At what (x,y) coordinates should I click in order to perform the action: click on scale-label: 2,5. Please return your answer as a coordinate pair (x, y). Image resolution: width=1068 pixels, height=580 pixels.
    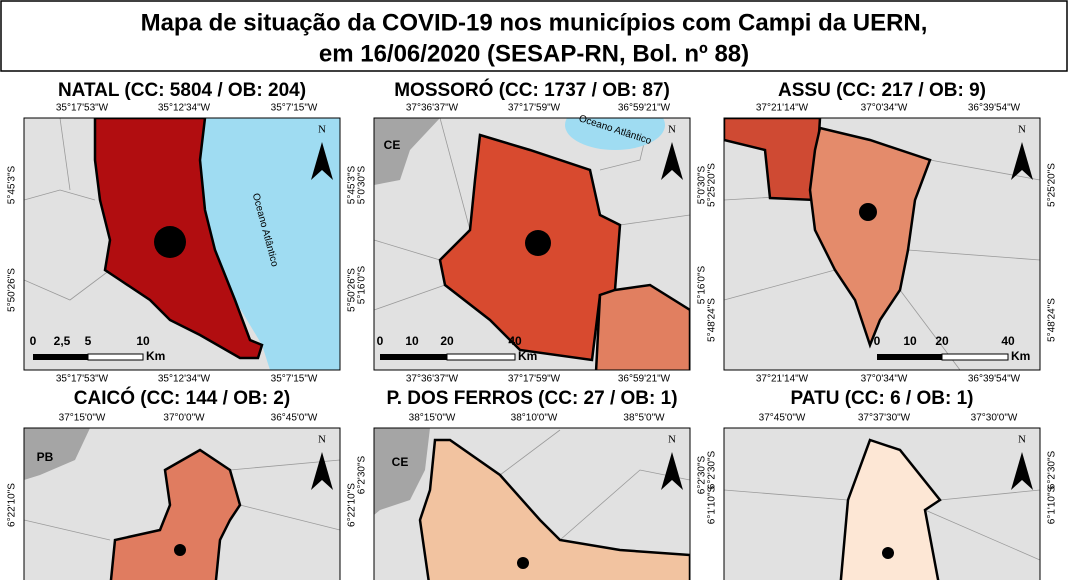
    Looking at the image, I should click on (62, 341).